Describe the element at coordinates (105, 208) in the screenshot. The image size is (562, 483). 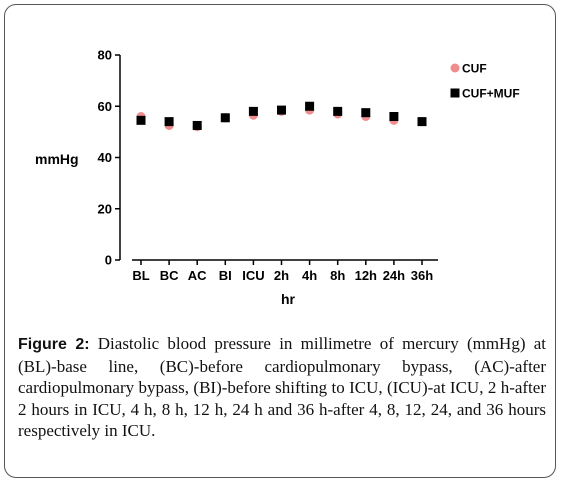
I see `y-tick-label: 20` at that location.